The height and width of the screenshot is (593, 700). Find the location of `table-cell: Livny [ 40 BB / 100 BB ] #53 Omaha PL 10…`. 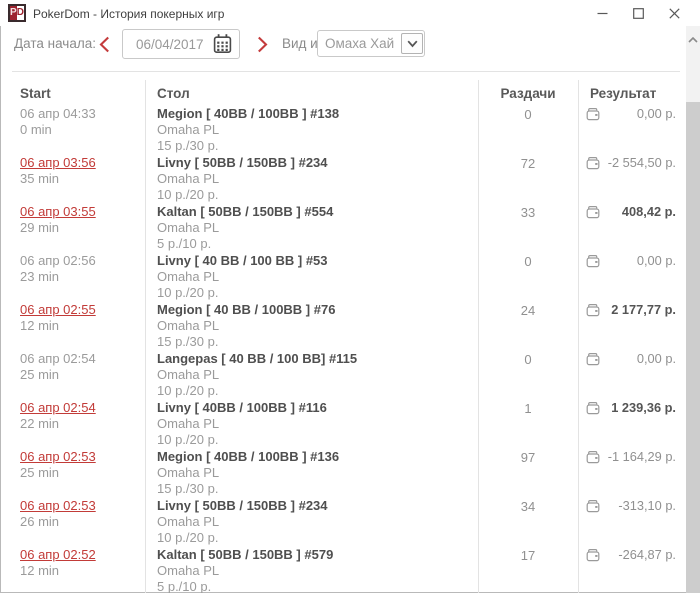

table-cell: Livny [ 40 BB / 100 BB ] #53 Omaha PL 10… is located at coordinates (242, 277).